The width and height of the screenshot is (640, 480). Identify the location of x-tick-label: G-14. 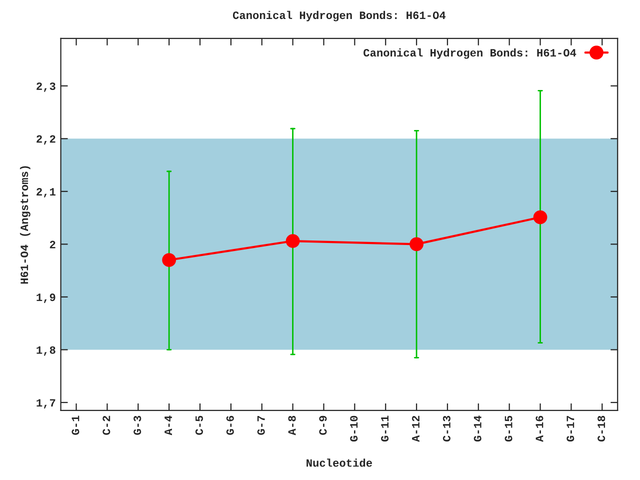
(478, 429).